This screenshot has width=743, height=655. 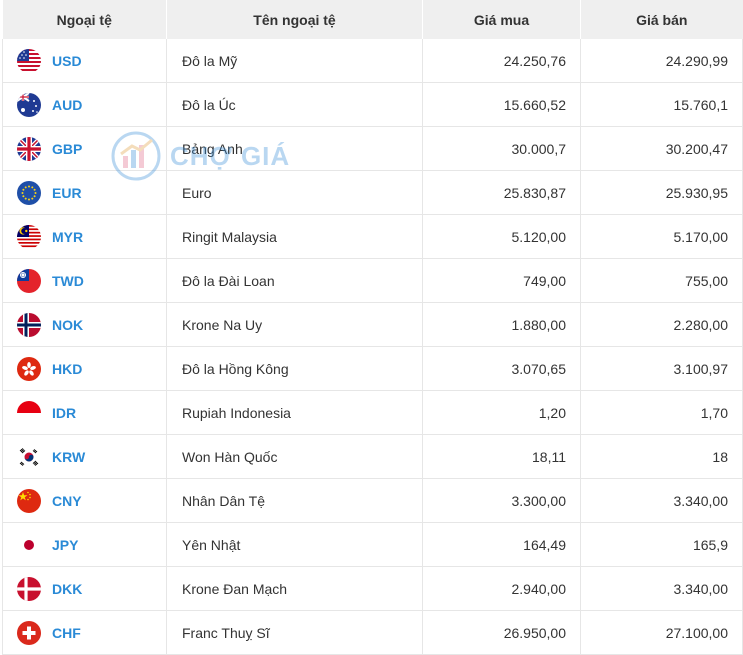 What do you see at coordinates (29, 368) in the screenshot?
I see `hk-flag-icon` at bounding box center [29, 368].